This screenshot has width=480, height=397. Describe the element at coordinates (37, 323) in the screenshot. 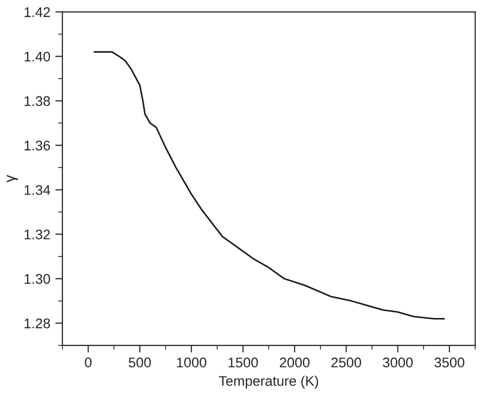

I see `y-tick-label: 1.28` at that location.